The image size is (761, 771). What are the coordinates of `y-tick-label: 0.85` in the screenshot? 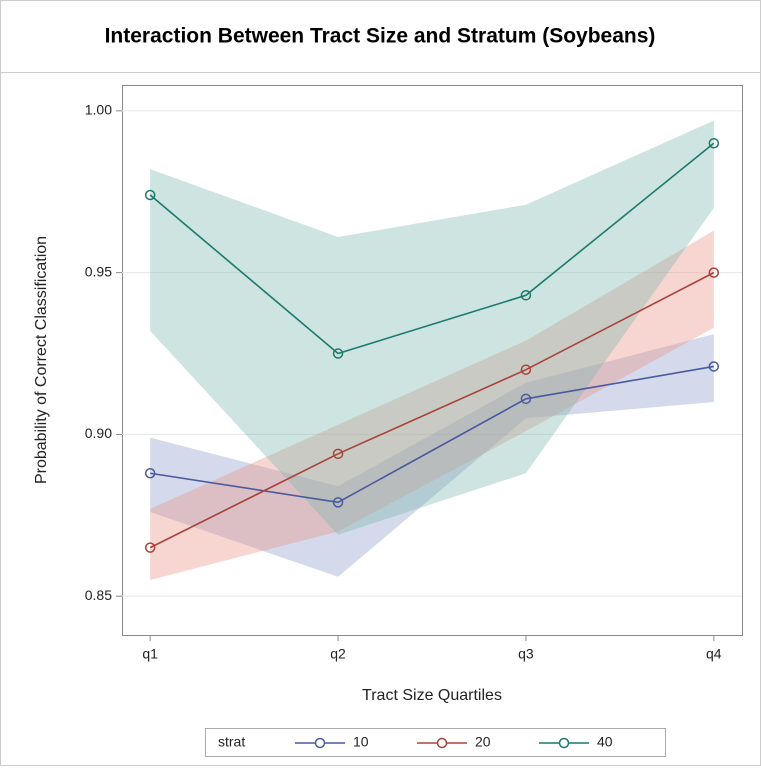 It's located at (98, 595).